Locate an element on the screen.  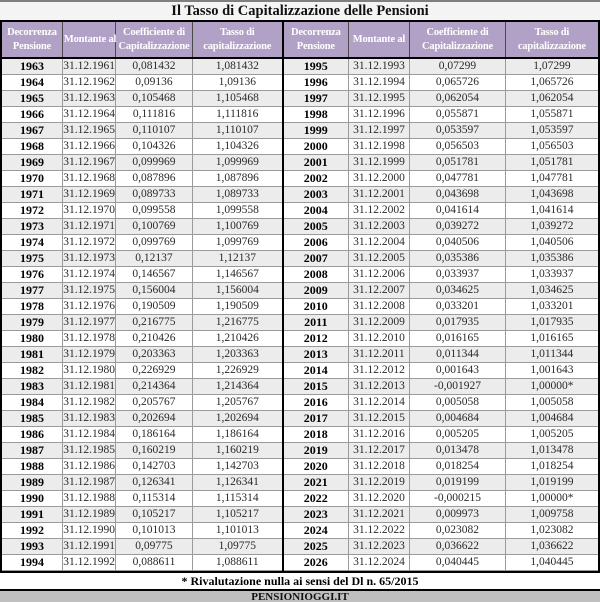
coefficiente-cell: 0,186164 is located at coordinates (154, 434).